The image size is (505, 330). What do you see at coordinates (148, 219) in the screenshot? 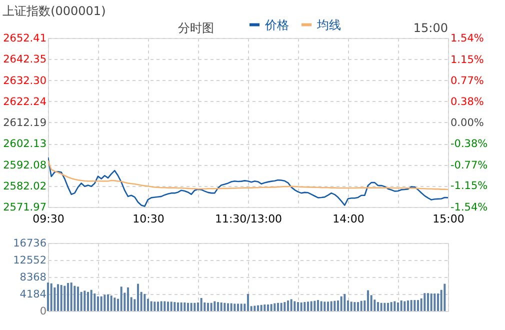
I see `x-tick-label: 10:30` at bounding box center [148, 219].